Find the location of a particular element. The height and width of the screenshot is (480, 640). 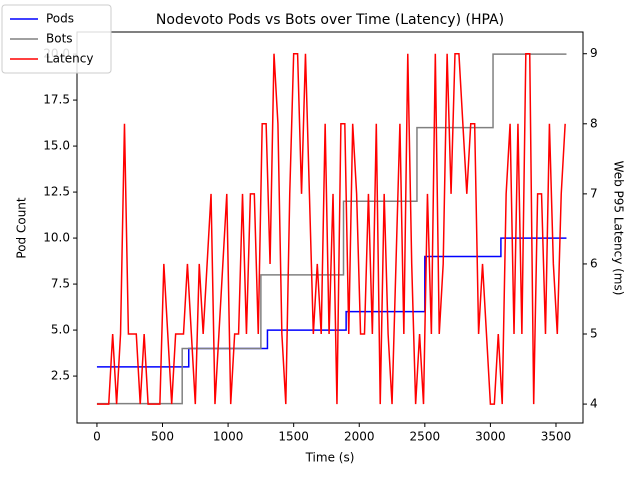

x-tick-label: 3000 is located at coordinates (490, 437).